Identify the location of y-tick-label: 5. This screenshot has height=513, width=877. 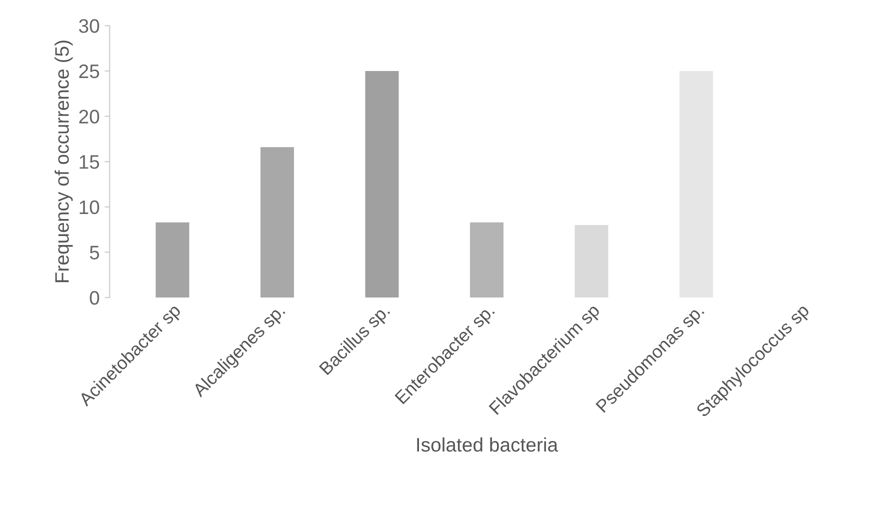
(95, 253).